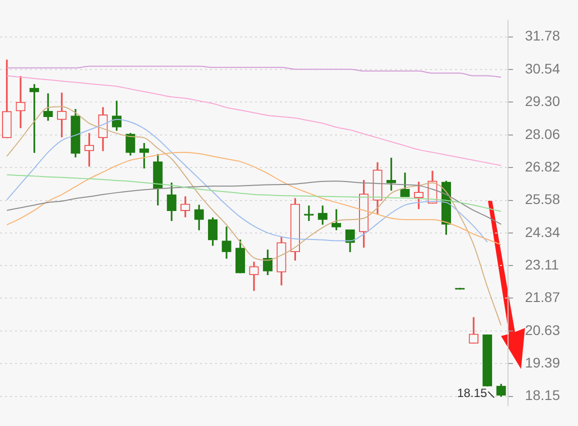  What do you see at coordinates (542, 68) in the screenshot?
I see `y-tick-label: 30.54` at bounding box center [542, 68].